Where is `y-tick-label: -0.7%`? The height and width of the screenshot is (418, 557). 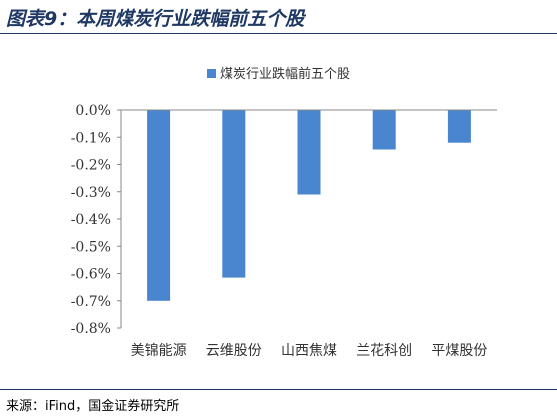
y-tick-label: -0.7% is located at coordinates (91, 302).